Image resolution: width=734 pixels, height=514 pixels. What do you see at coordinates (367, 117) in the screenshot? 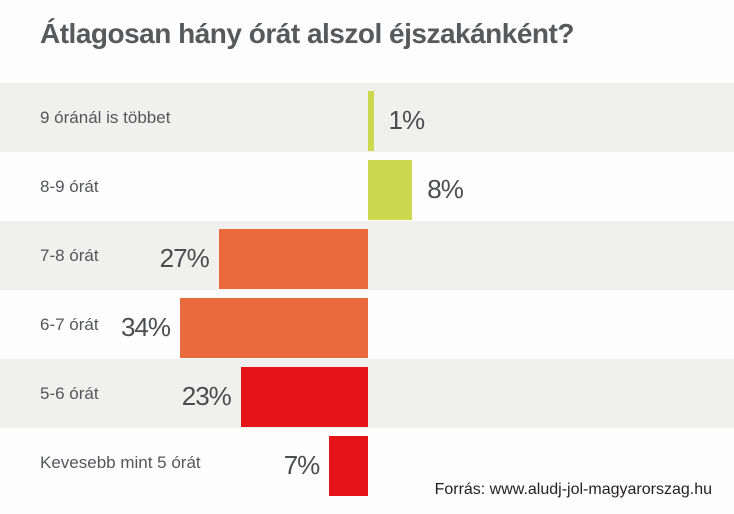
I see `chart-row: 9 óránál is többet 1%` at bounding box center [367, 117].